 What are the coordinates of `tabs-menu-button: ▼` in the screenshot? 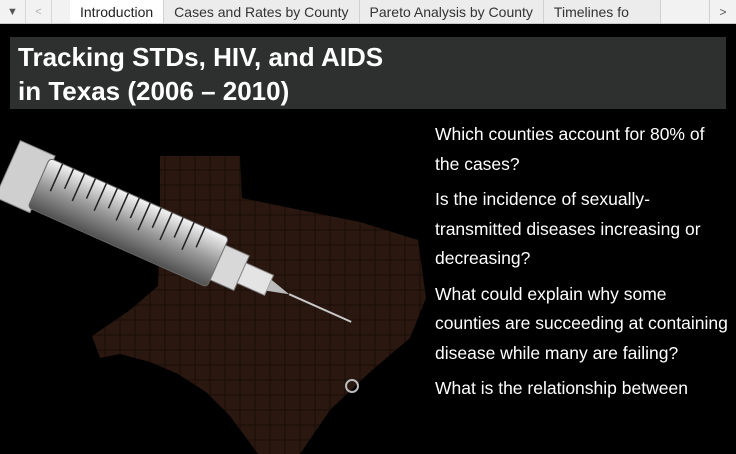 It's located at (13, 11).